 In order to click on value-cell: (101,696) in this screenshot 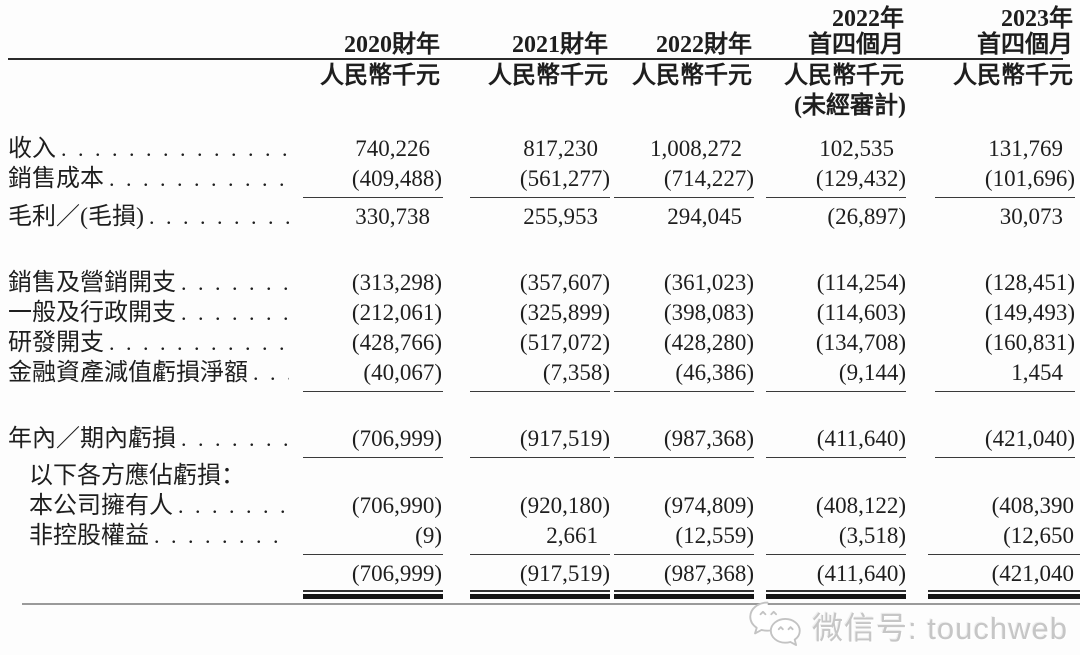, I will do `click(1029, 178)`.